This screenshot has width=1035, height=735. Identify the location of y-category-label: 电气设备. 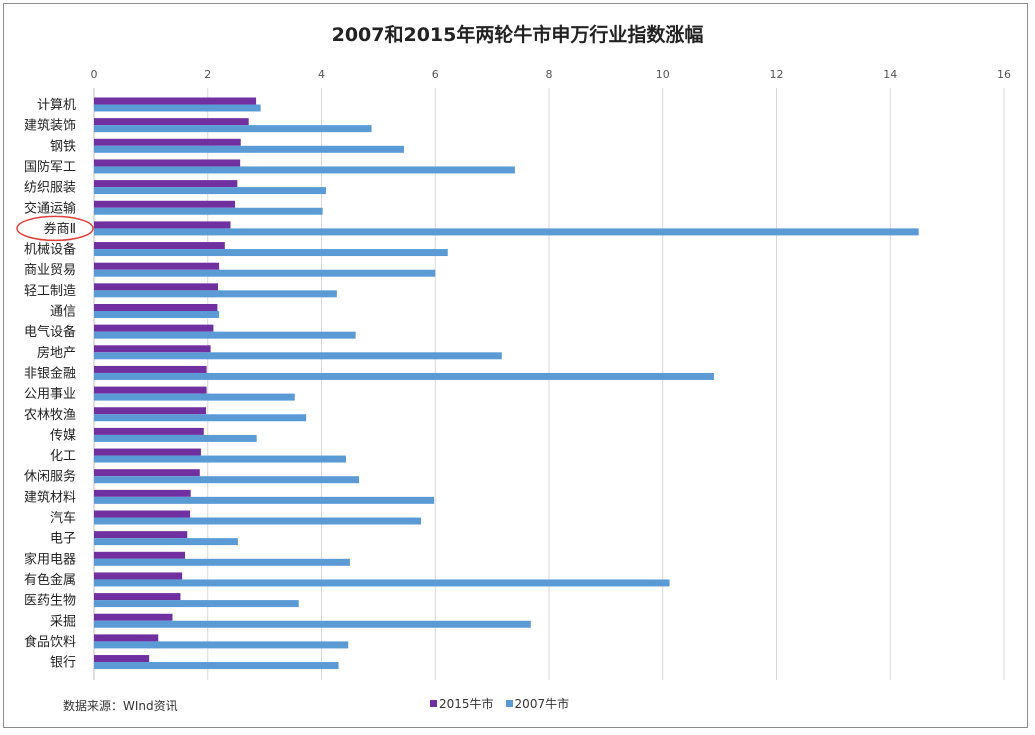
(50, 332).